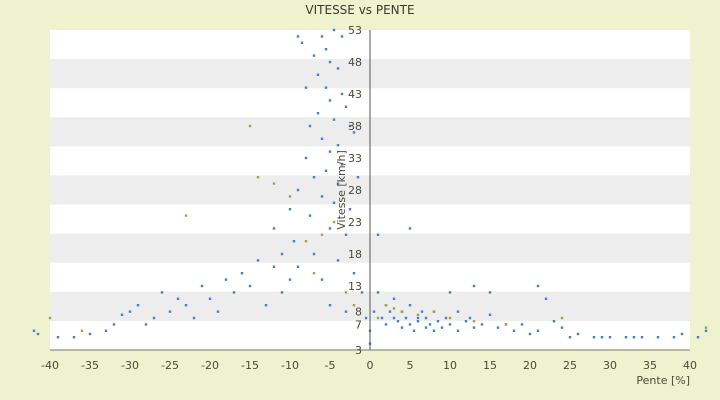  Describe the element at coordinates (330, 365) in the screenshot. I see `x-tick-label: -5` at that location.